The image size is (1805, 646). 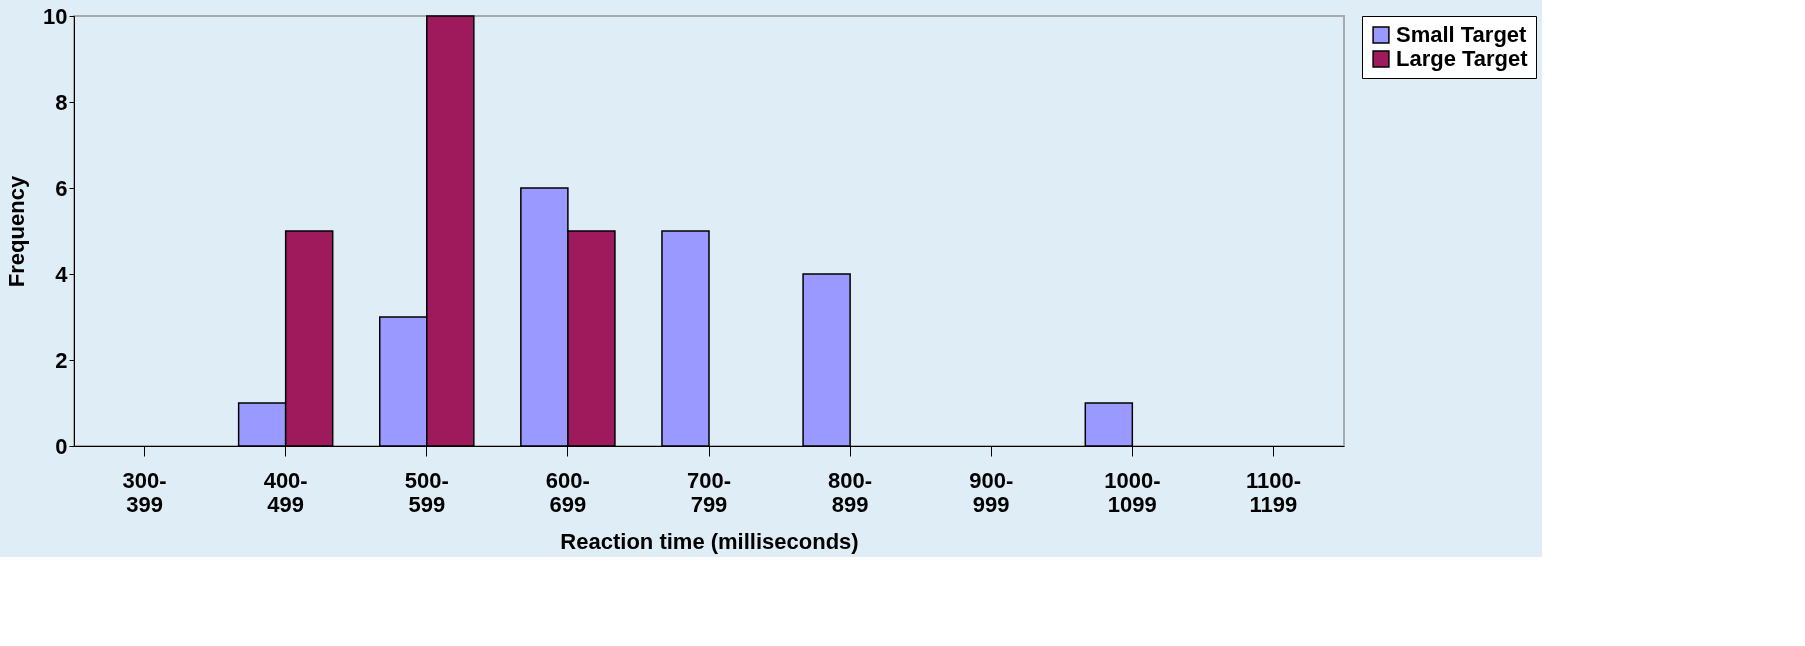 I want to click on y-tick-label: 8, so click(x=61, y=102).